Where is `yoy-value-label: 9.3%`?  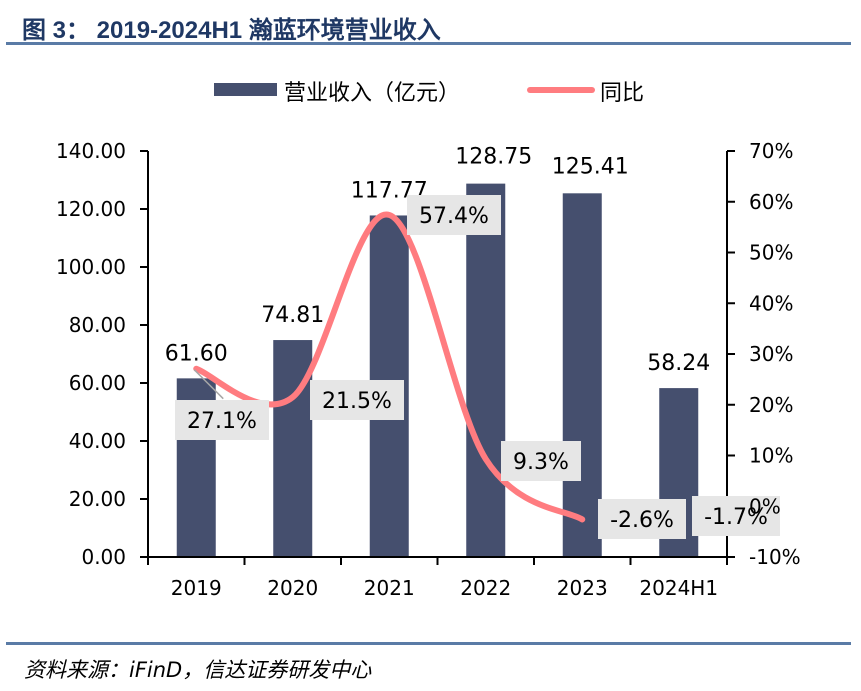
yoy-value-label: 9.3% is located at coordinates (541, 462).